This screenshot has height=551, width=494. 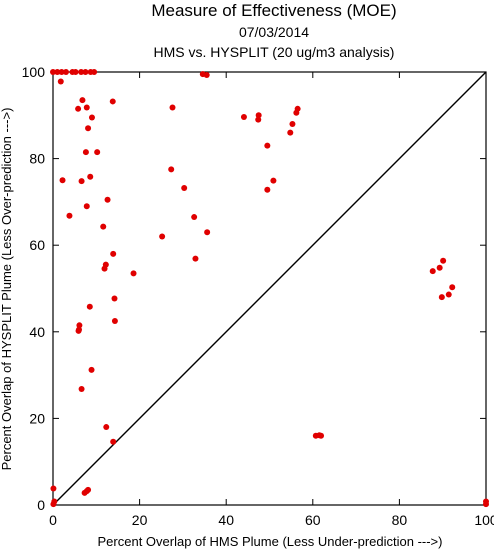 What do you see at coordinates (313, 520) in the screenshot?
I see `x-tick-label: 60` at bounding box center [313, 520].